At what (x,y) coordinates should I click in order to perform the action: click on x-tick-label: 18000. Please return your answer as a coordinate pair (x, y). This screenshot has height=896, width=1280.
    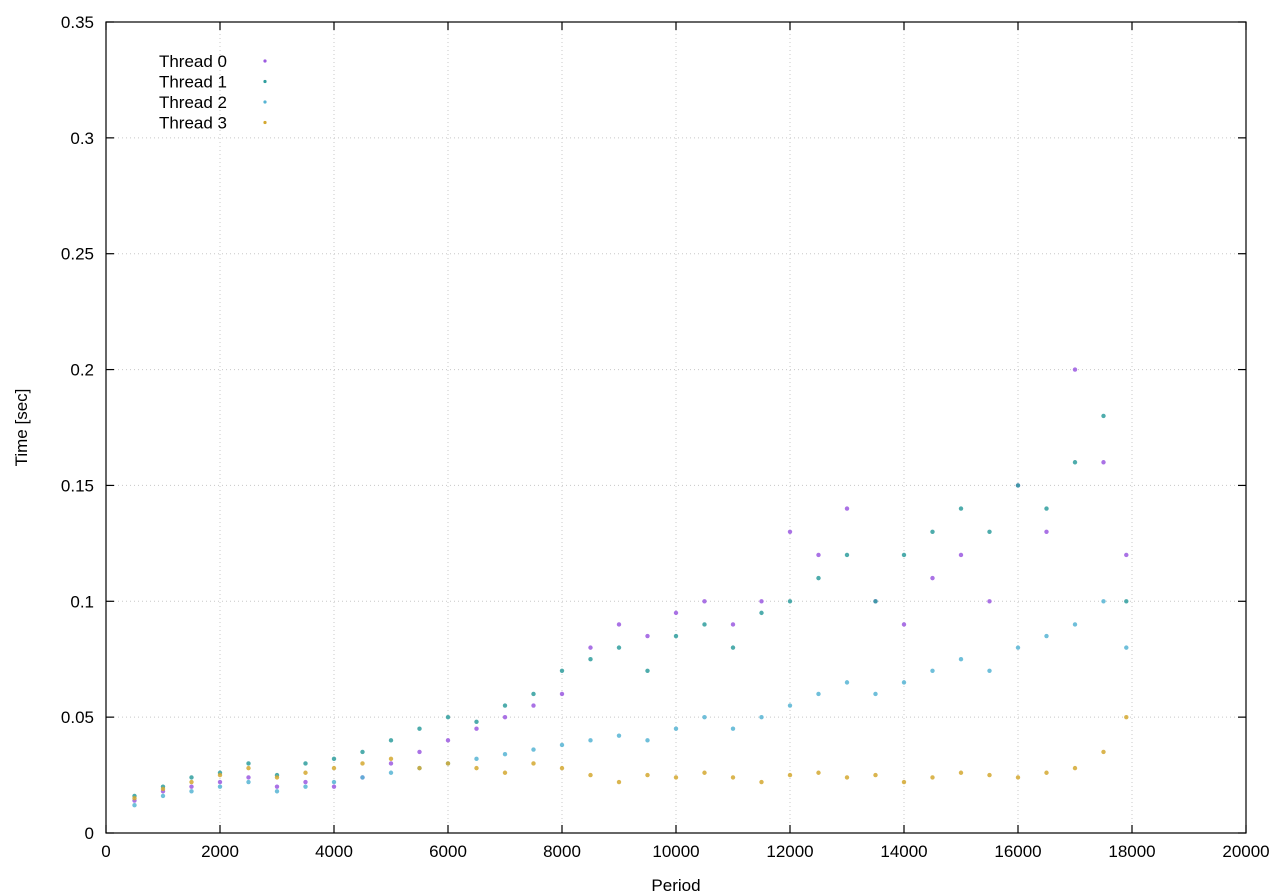
    Looking at the image, I should click on (1131, 851).